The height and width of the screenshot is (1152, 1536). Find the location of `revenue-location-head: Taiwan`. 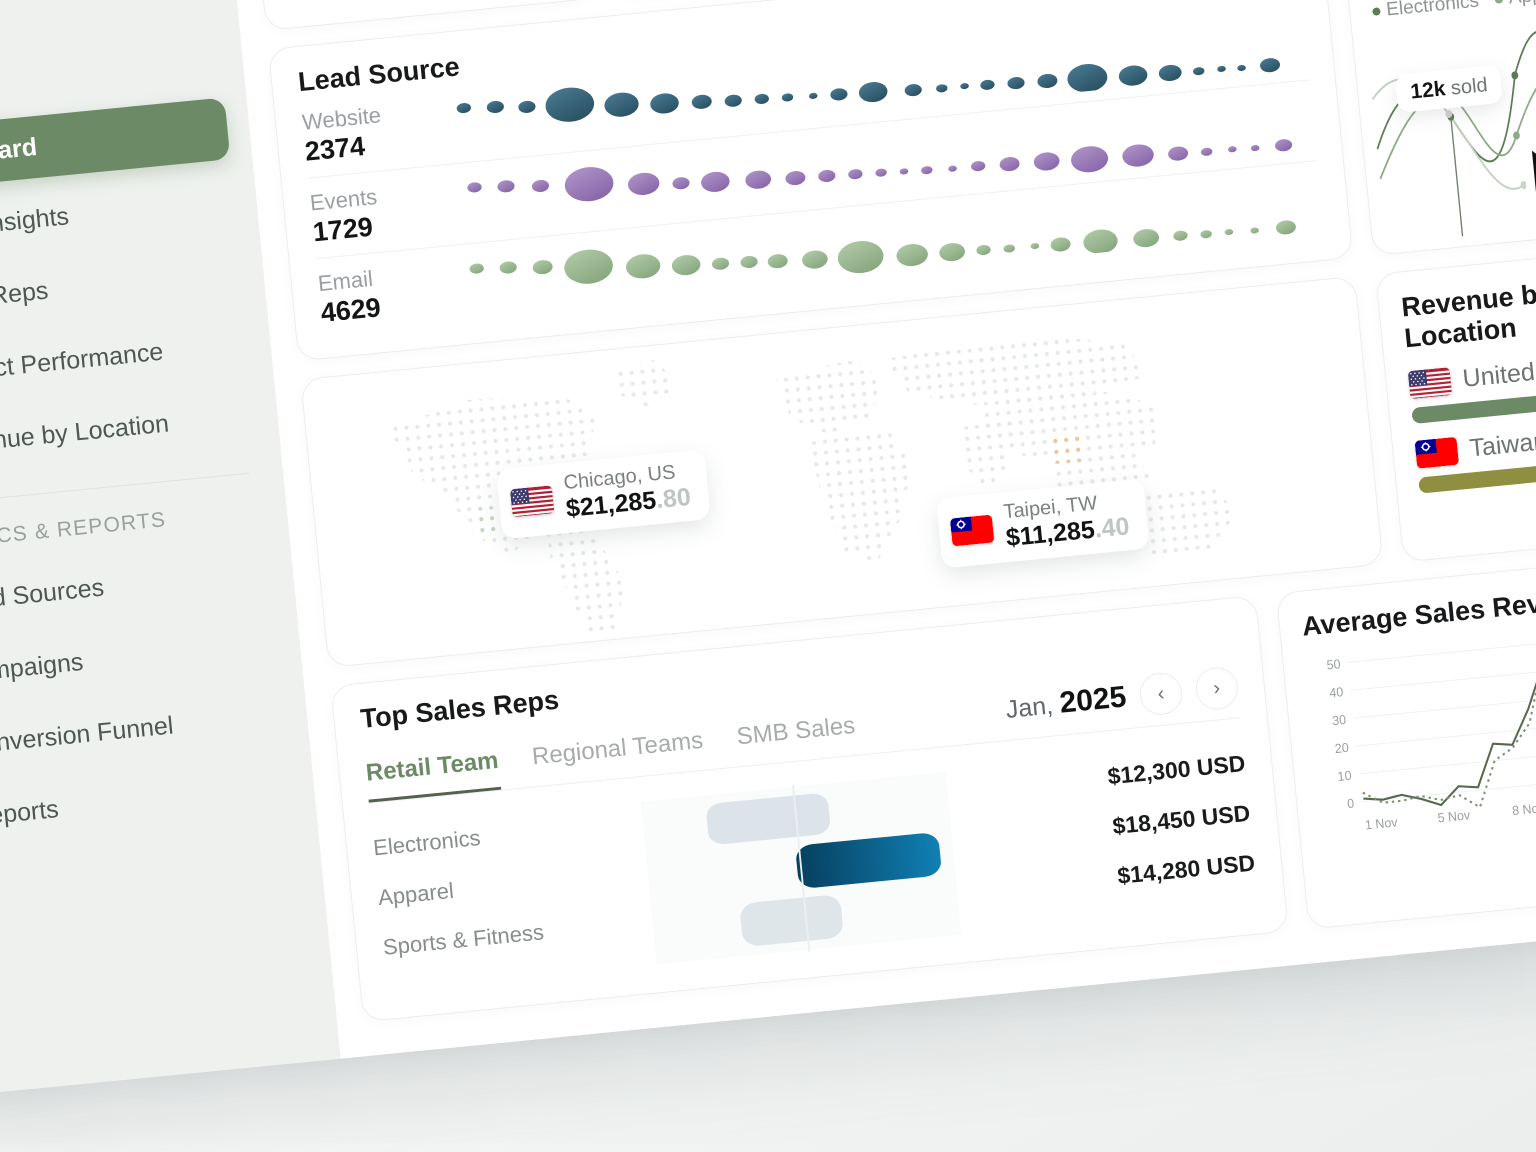

revenue-location-head: Taiwan is located at coordinates (1475, 442).